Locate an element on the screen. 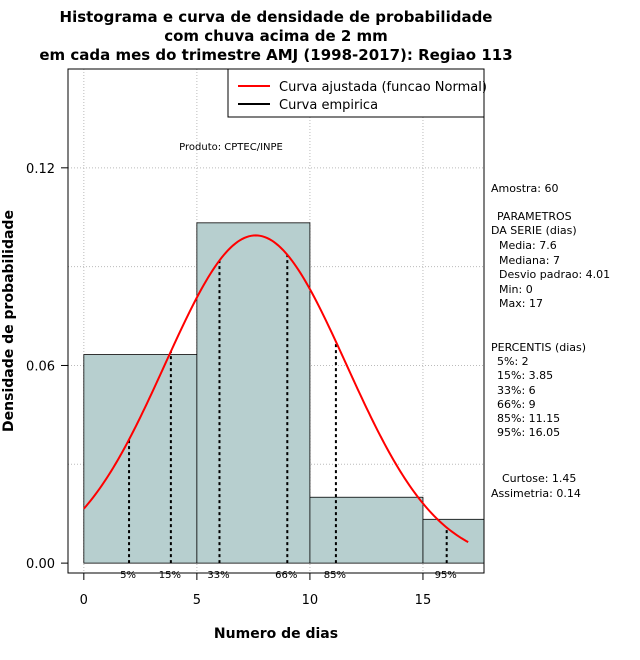 This screenshot has height=660, width=640. y-tick-label-1: 0.06 is located at coordinates (40, 366).